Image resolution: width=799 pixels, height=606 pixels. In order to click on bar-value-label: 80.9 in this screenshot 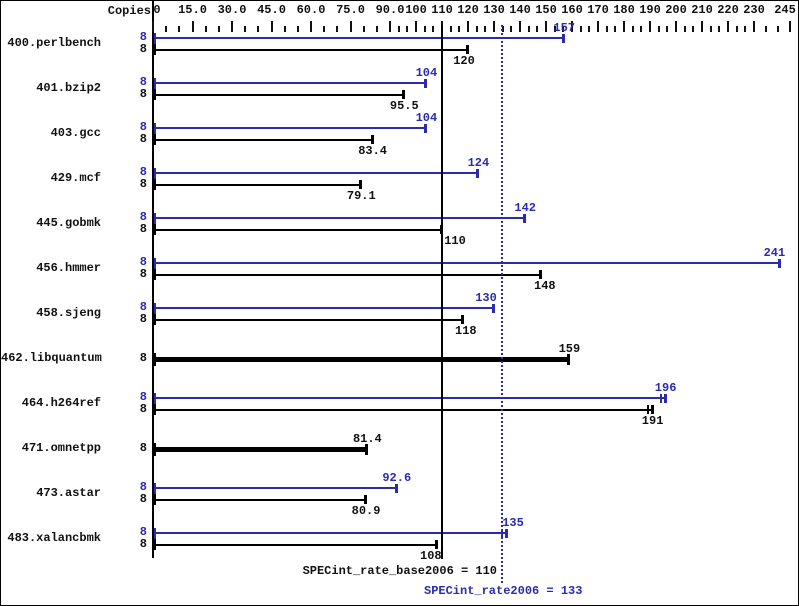, I will do `click(366, 510)`.